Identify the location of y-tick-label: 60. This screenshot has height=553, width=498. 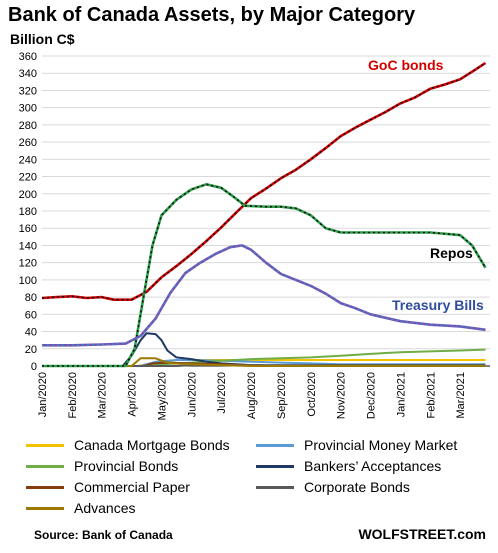
(31, 315).